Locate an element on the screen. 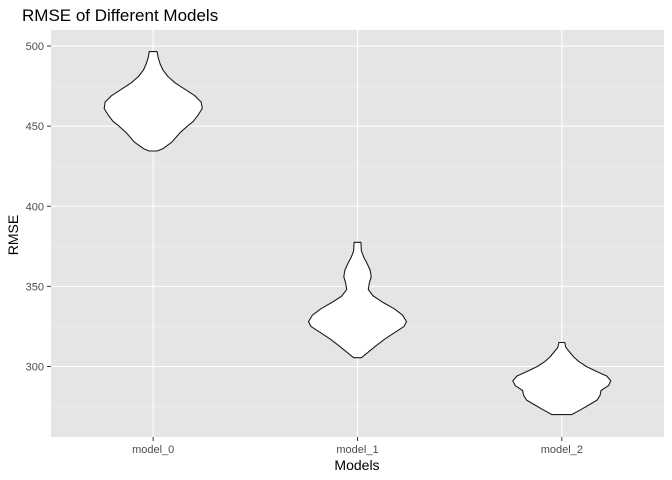 This screenshot has height=480, width=672. y-tick-label: 300 is located at coordinates (35, 367).